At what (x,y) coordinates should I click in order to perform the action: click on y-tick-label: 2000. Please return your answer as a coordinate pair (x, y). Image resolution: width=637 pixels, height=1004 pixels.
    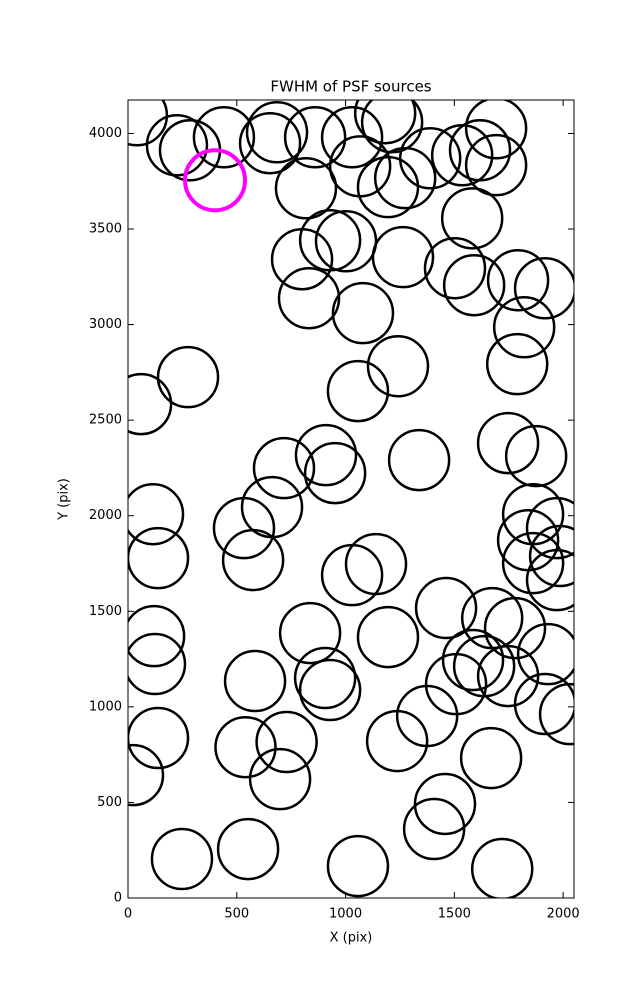
    Looking at the image, I should click on (105, 515).